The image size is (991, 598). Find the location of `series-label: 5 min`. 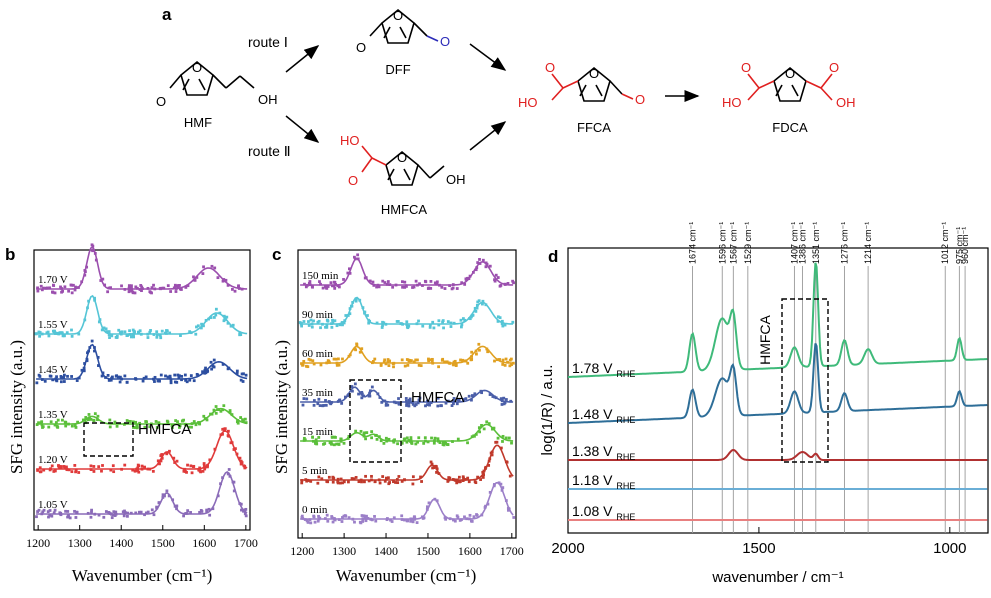

series-label: 5 min is located at coordinates (315, 471).